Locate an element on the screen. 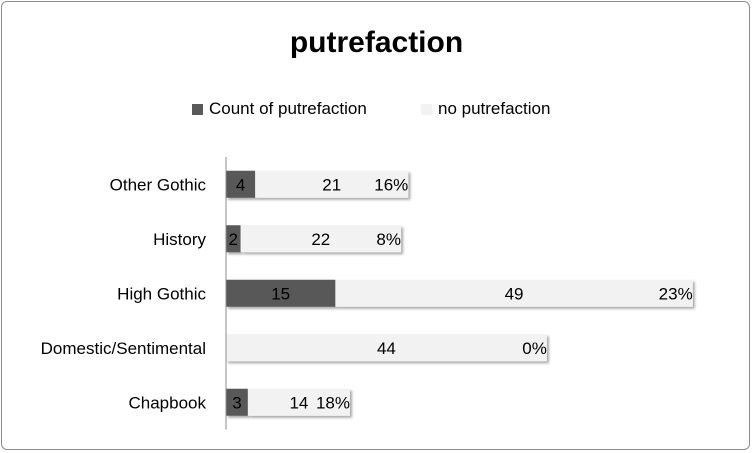  category-label: Chapbook is located at coordinates (167, 402).